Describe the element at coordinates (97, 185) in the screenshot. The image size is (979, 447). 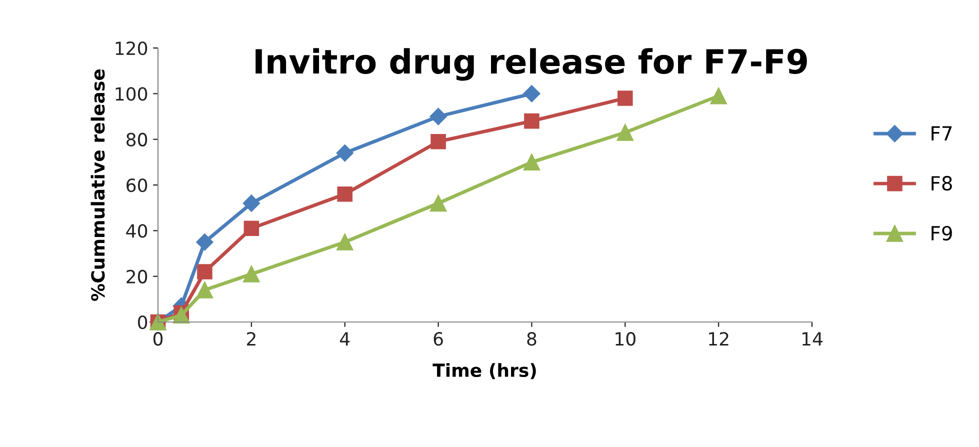
I see `y-axis-title: %Cummulative release` at that location.